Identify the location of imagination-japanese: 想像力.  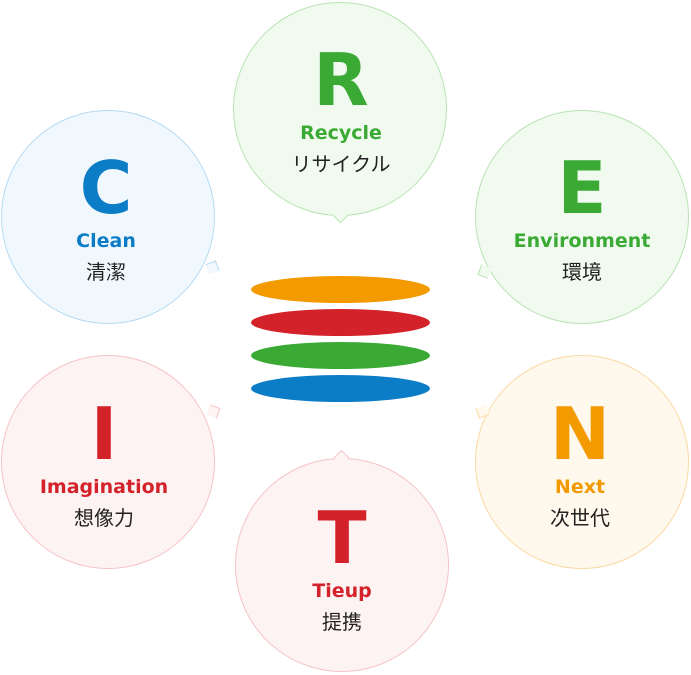
(103, 518).